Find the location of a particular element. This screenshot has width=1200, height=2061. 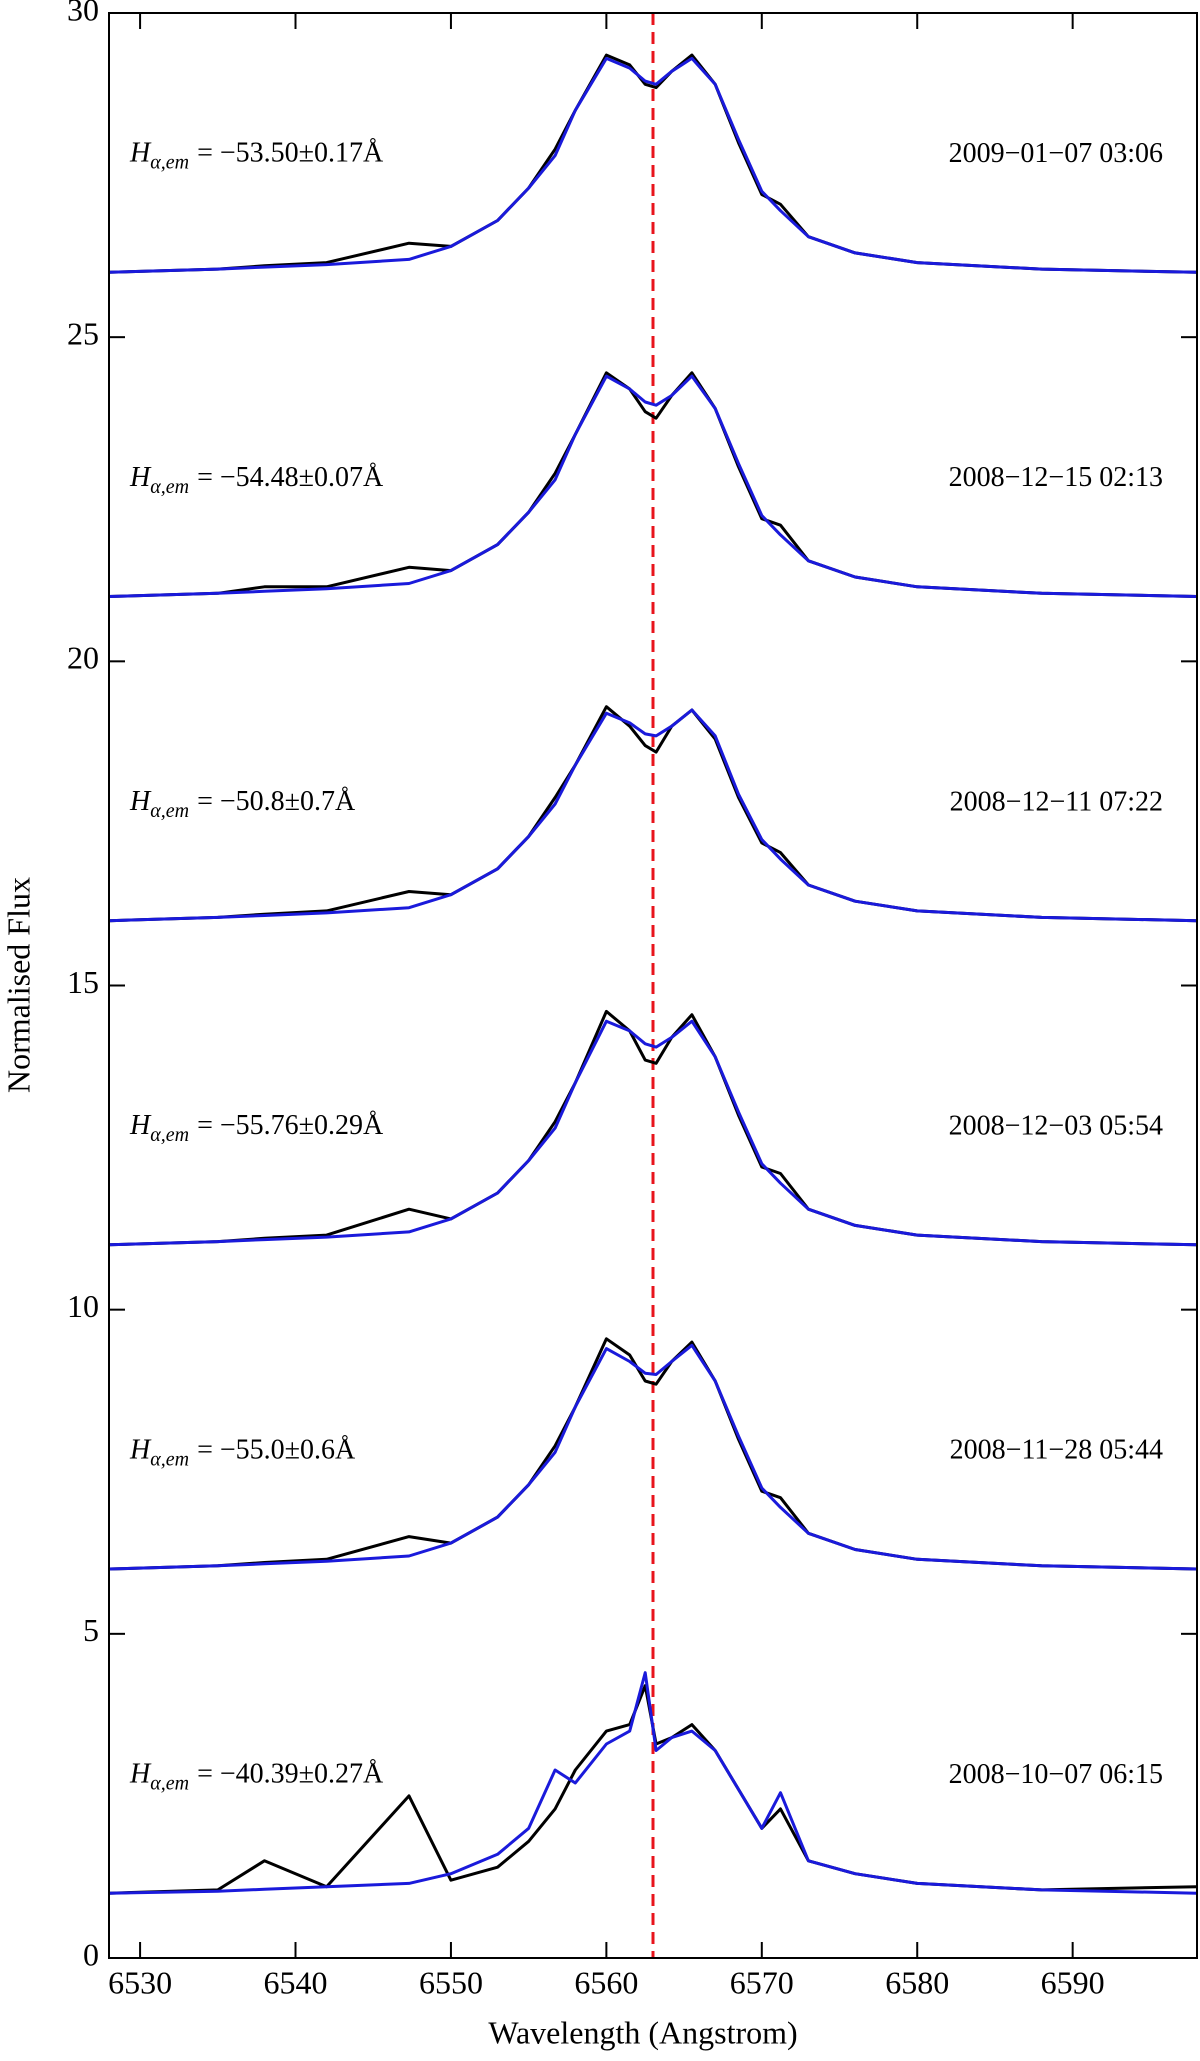

ew-value: = −55.76±0.29Å is located at coordinates (290, 1126).